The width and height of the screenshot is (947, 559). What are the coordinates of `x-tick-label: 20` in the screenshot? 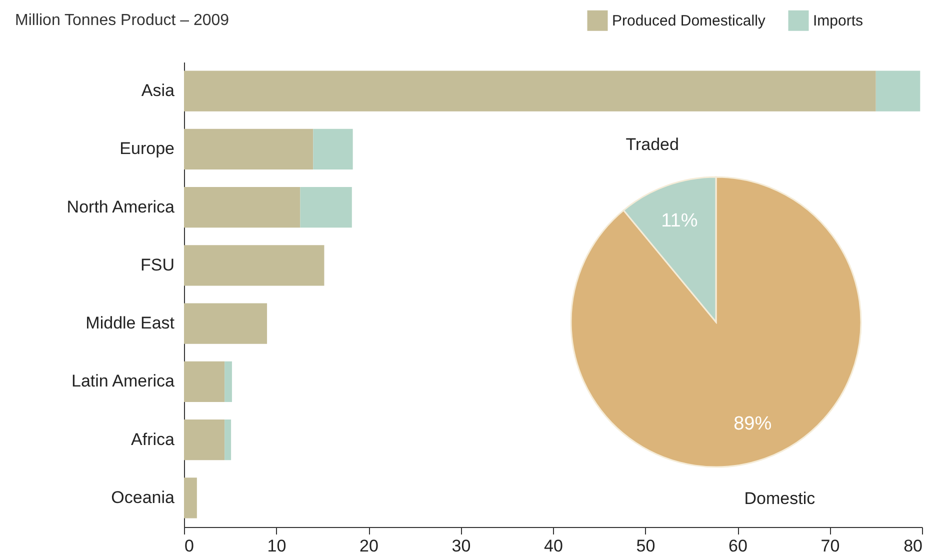 It's located at (369, 546).